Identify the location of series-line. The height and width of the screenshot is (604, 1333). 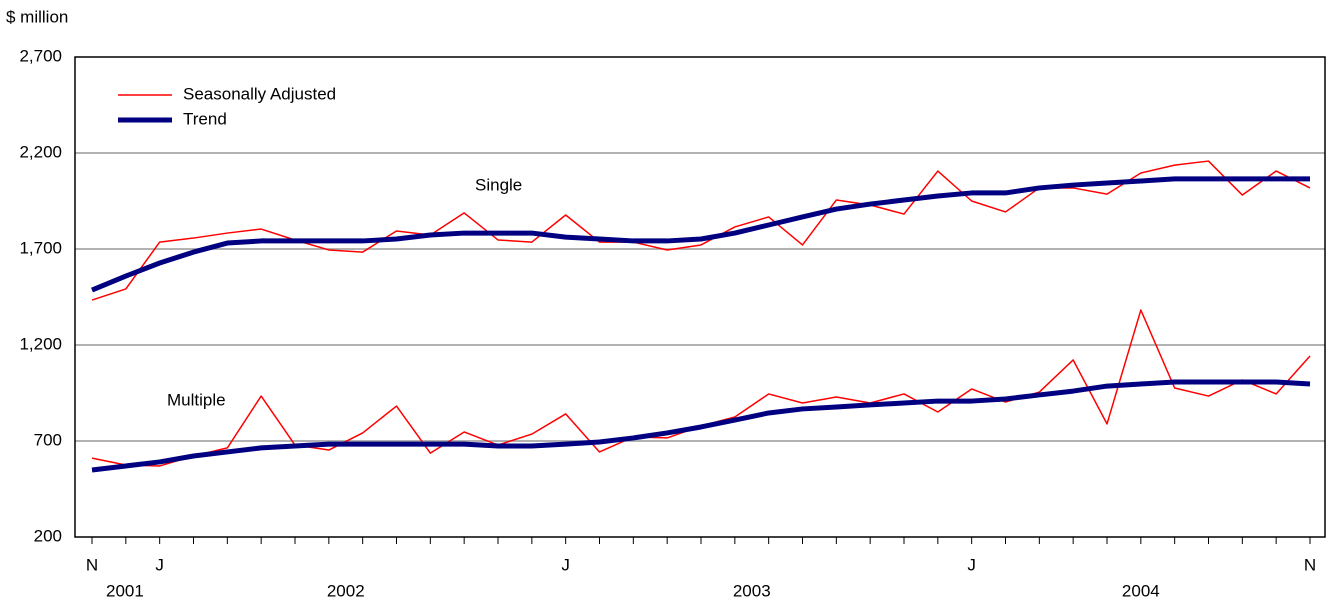
(701, 426).